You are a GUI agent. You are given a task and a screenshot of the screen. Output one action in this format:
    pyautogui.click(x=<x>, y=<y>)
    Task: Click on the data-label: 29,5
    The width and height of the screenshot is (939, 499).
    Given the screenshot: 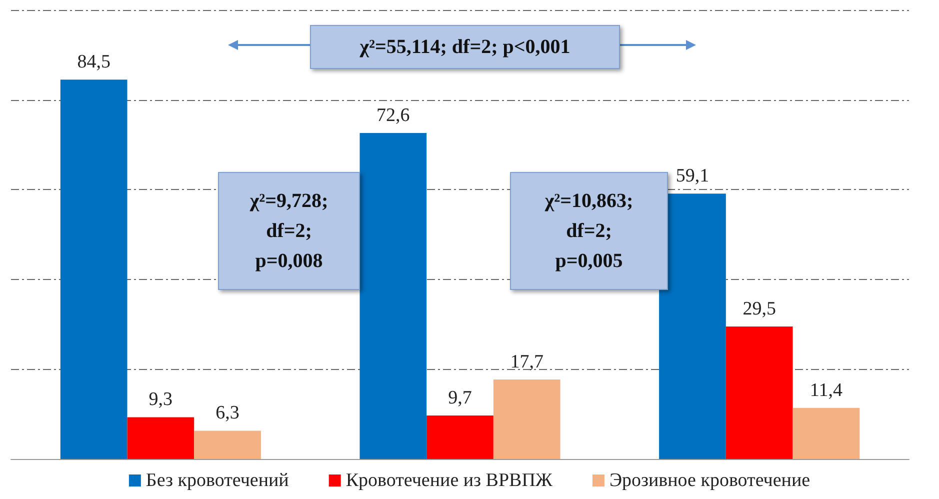 What is the action you would take?
    pyautogui.click(x=759, y=309)
    